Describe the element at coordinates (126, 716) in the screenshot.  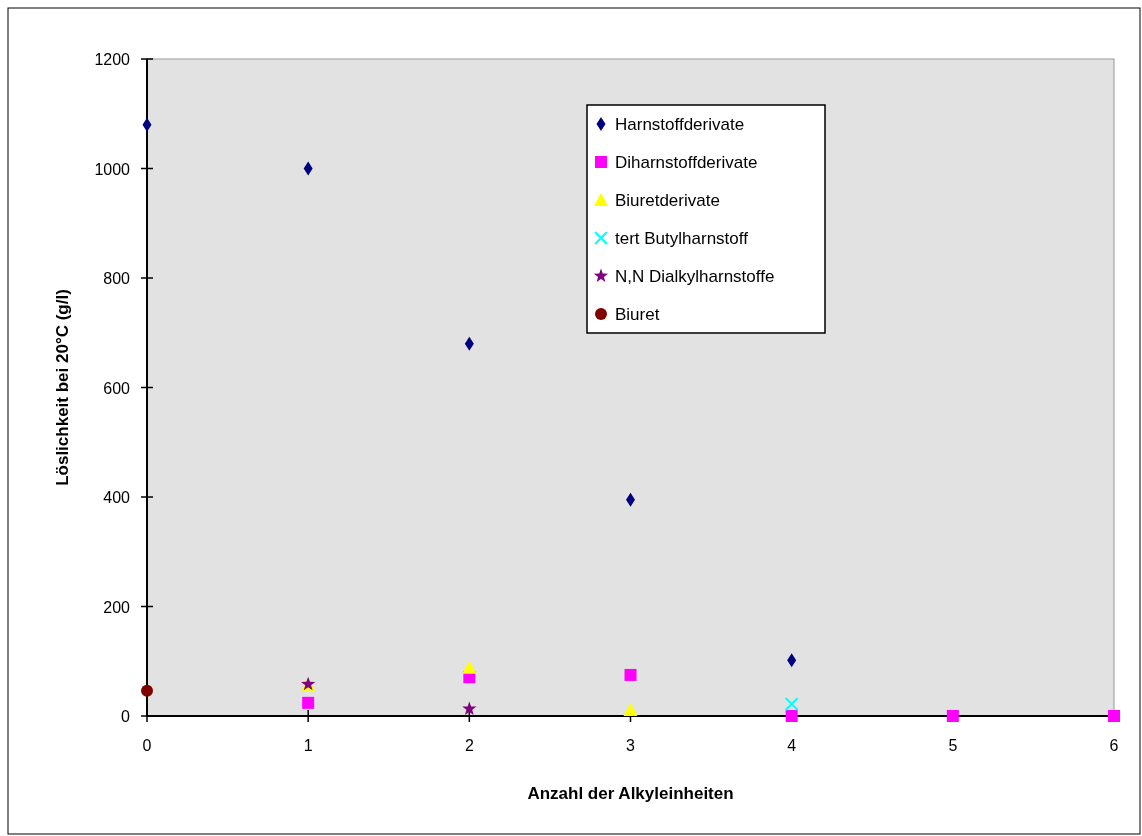
I see `y-tick-label: 0` at that location.